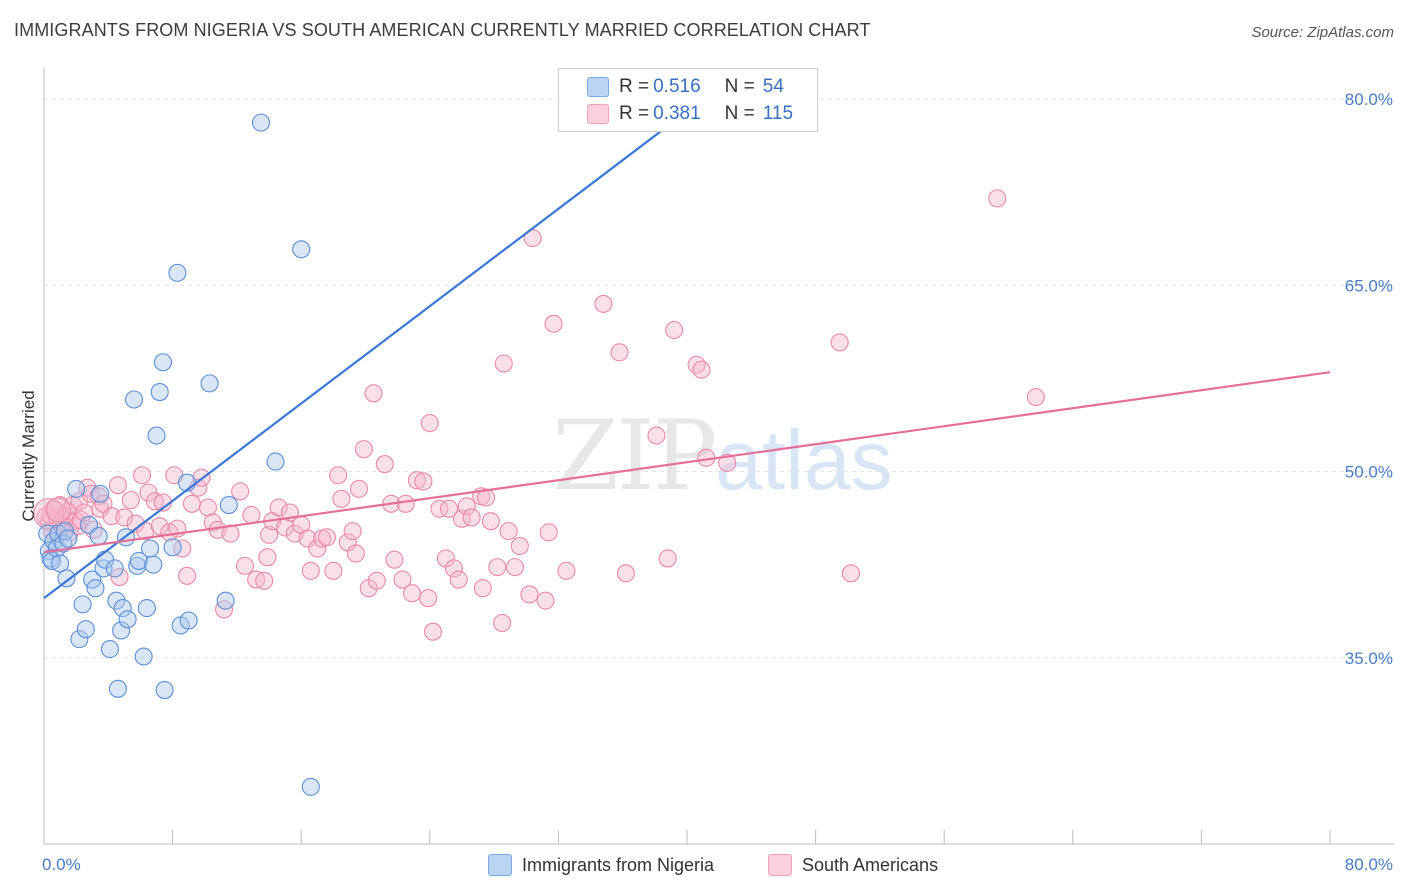  I want to click on watermark-zip: ZIP, so click(634, 456).